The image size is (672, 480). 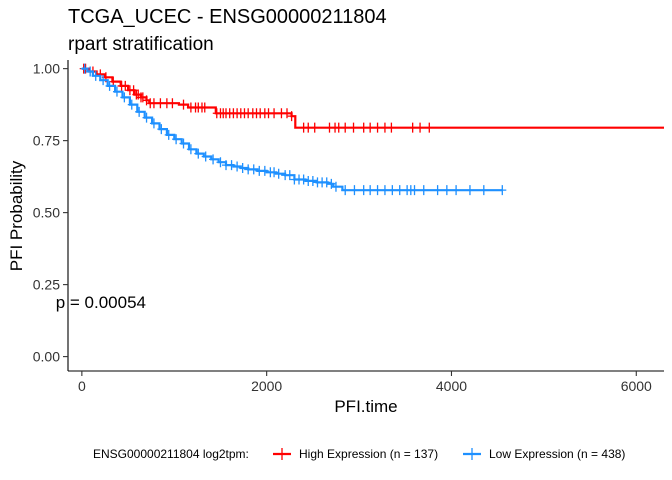 What do you see at coordinates (141, 44) in the screenshot?
I see `chart-subtitle: rpart stratification` at bounding box center [141, 44].